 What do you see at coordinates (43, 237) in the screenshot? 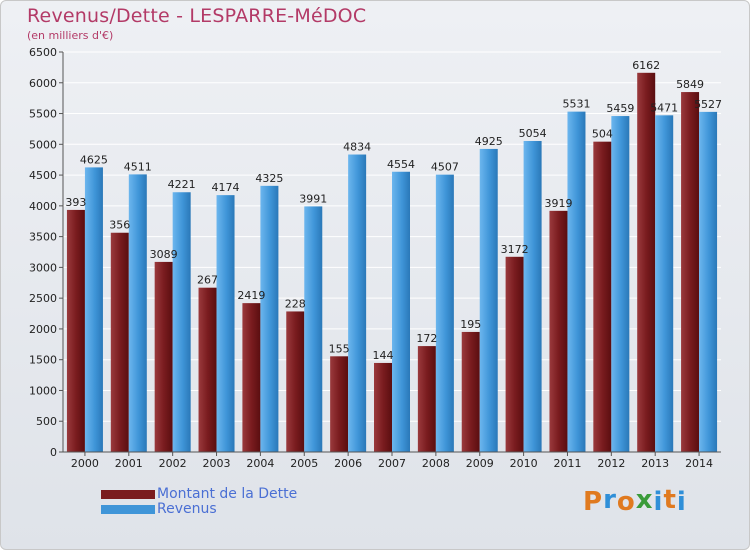
I see `y-tick-label: 3500` at bounding box center [43, 237].